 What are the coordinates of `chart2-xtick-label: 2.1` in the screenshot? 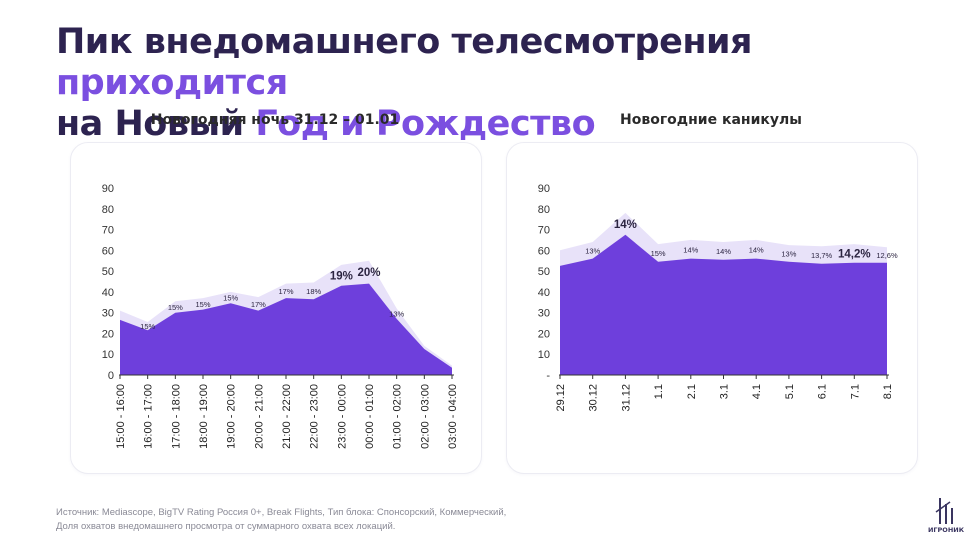 It's located at (692, 391).